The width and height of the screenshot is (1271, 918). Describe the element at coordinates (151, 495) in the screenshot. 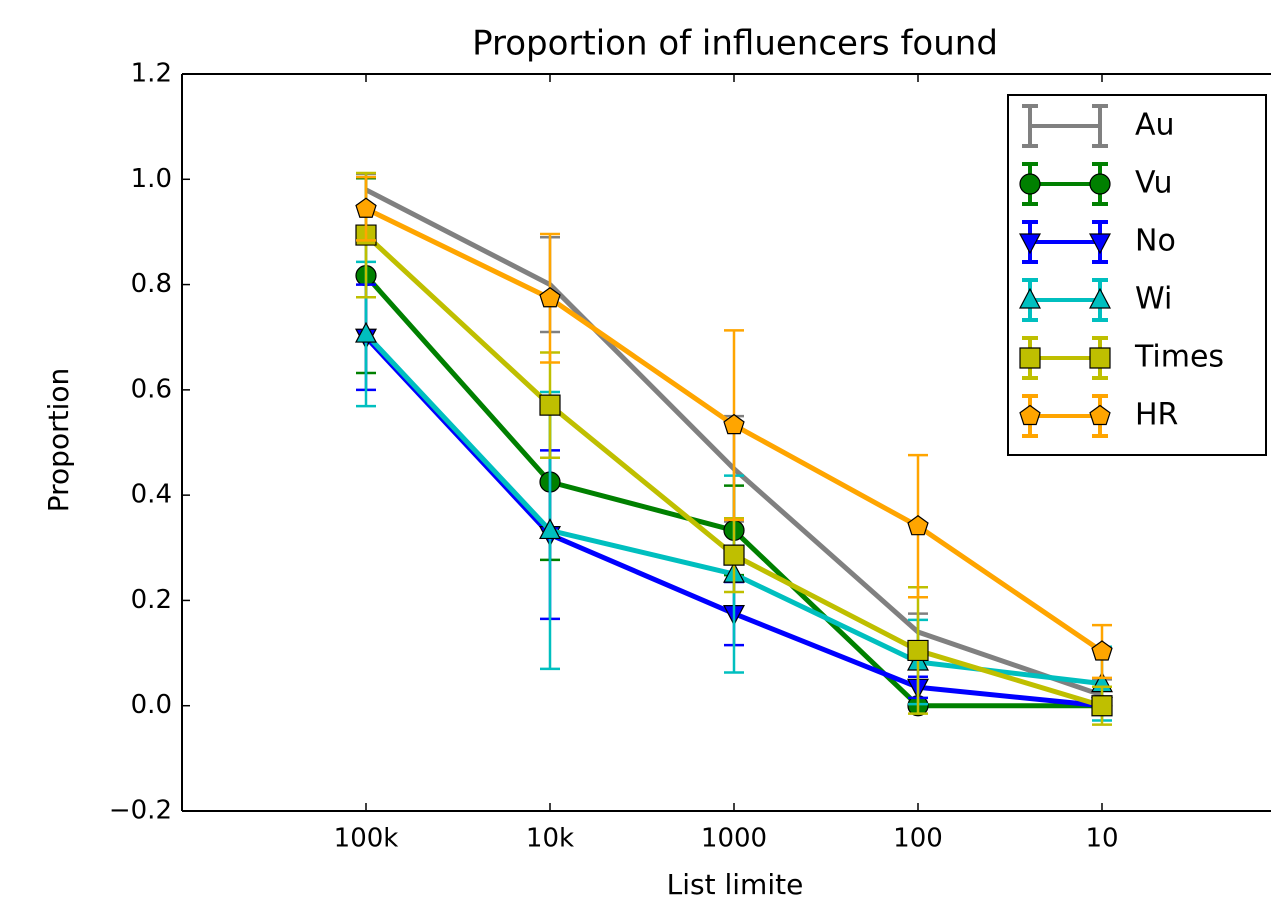

I see `y-tick-label: 0.4` at that location.